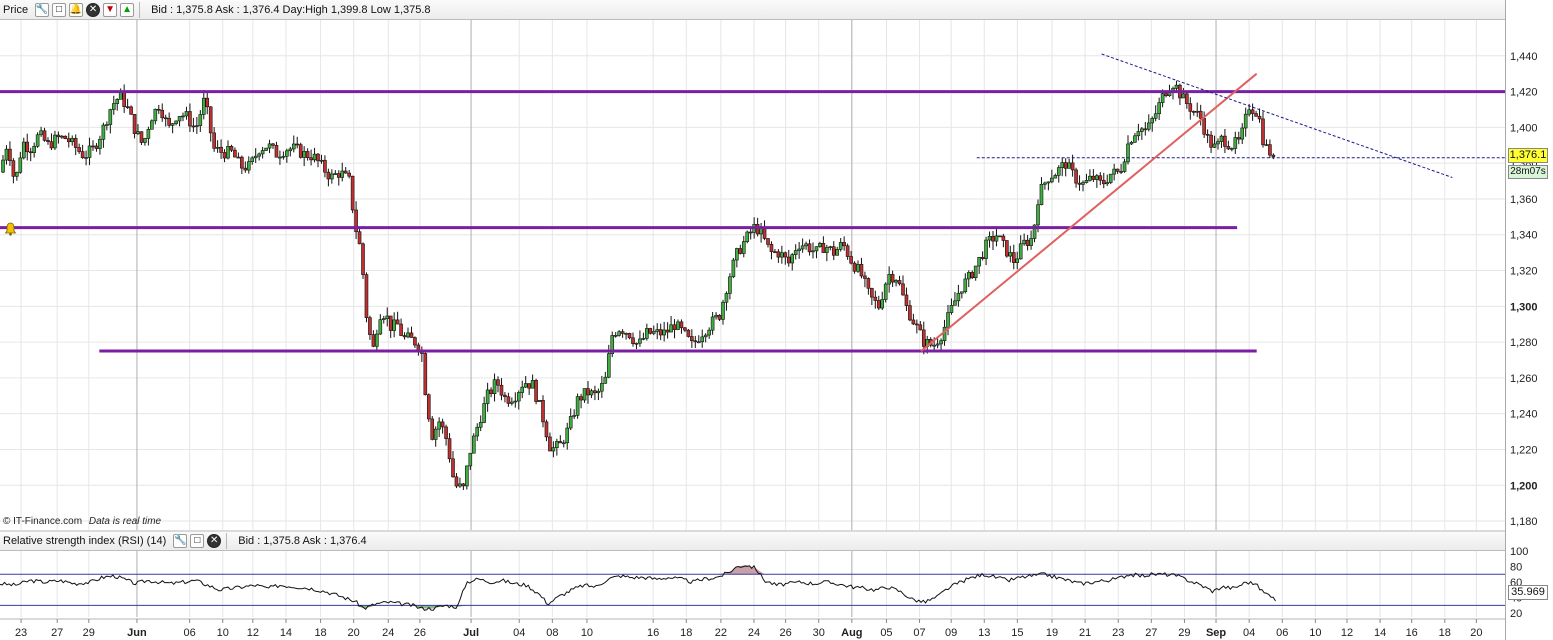 The image size is (1553, 640). I want to click on price-tick-label: 1,420, so click(1524, 93).